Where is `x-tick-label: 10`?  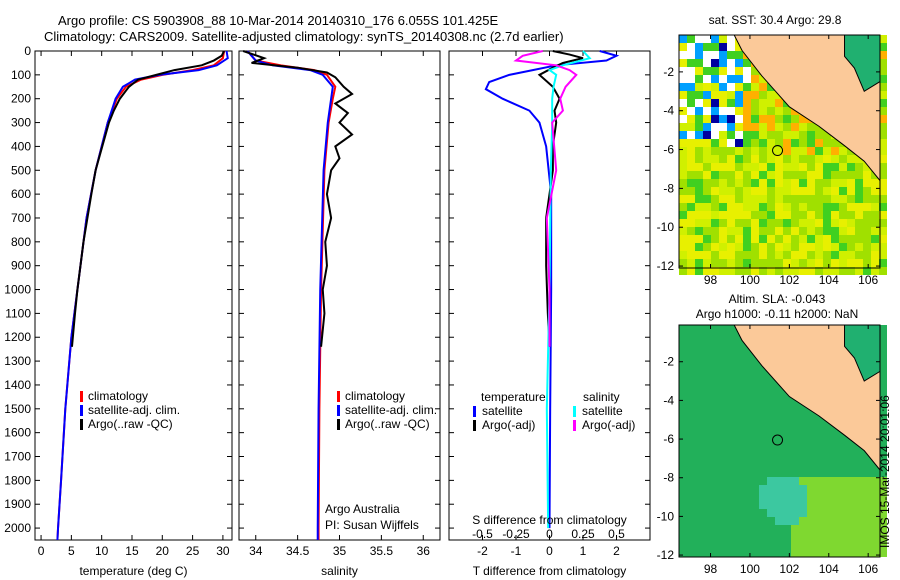
x-tick-label: 10 is located at coordinates (102, 551).